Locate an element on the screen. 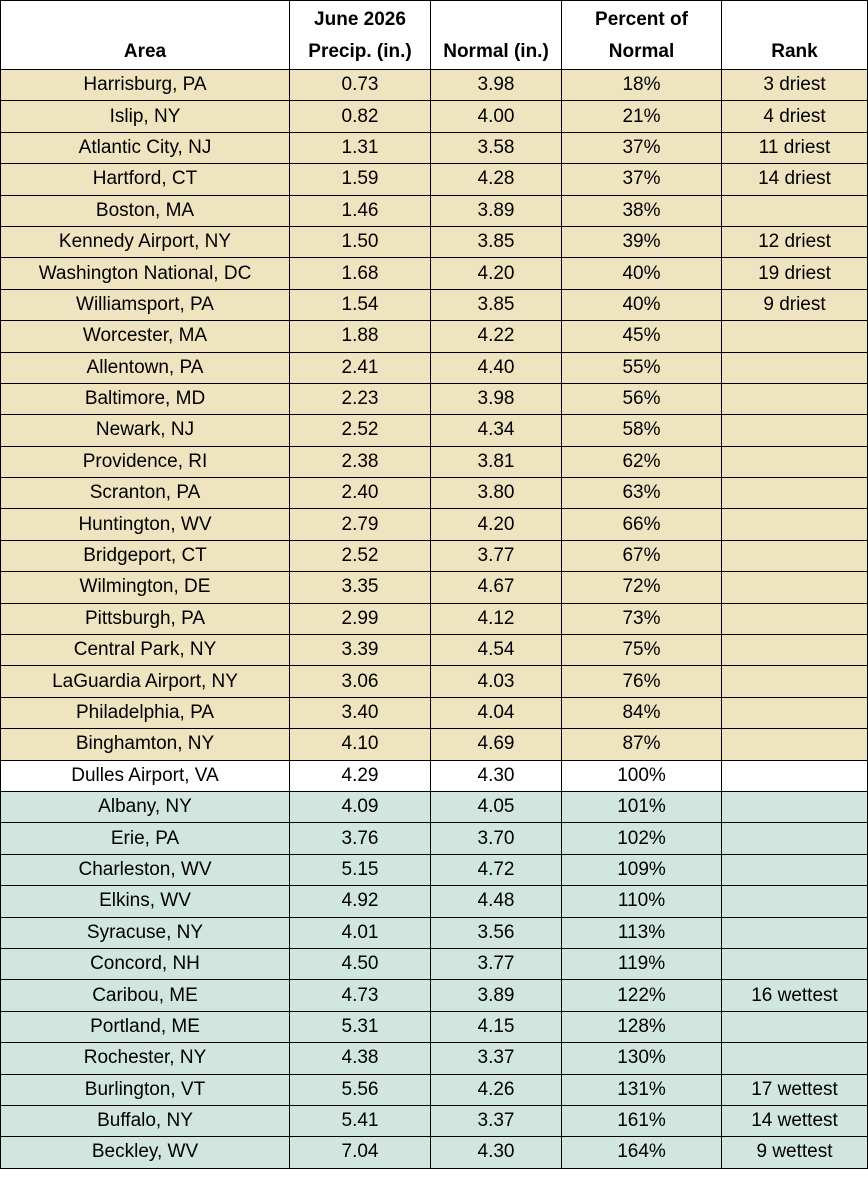 This screenshot has height=1190, width=868. table-row: Scranton, PA 2.40 3.80 63% is located at coordinates (434, 493).